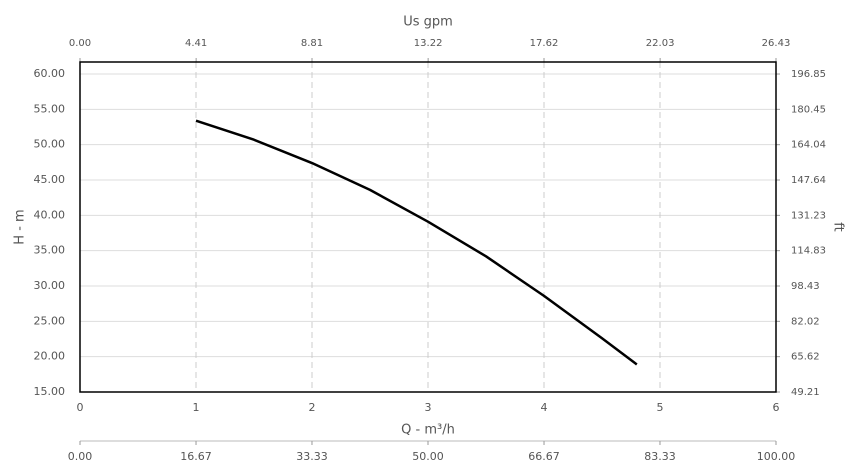 The image size is (854, 473). What do you see at coordinates (808, 215) in the screenshot?
I see `y2-tick-label: 131.23` at bounding box center [808, 215].